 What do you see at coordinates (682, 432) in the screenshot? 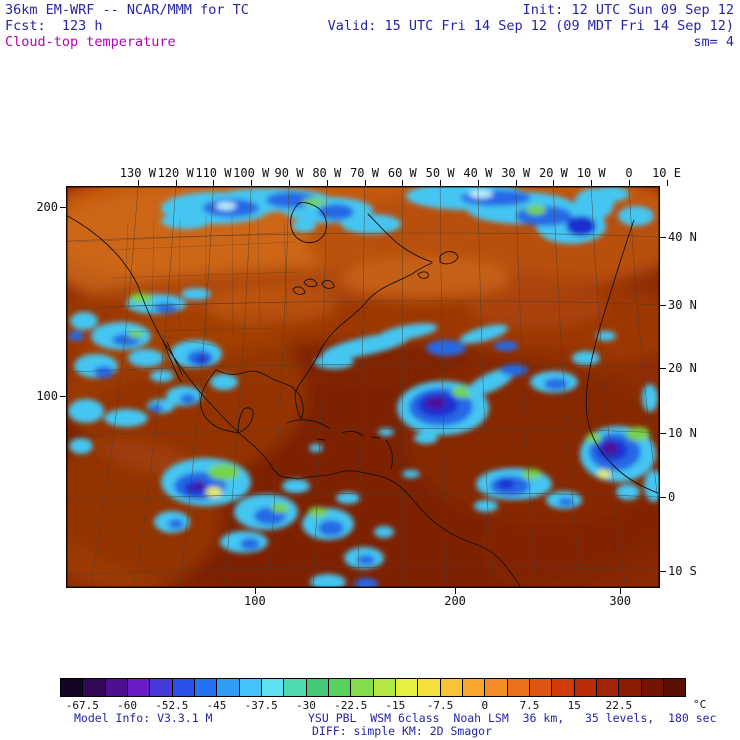
I see `axis-label: 10 N` at bounding box center [682, 432].